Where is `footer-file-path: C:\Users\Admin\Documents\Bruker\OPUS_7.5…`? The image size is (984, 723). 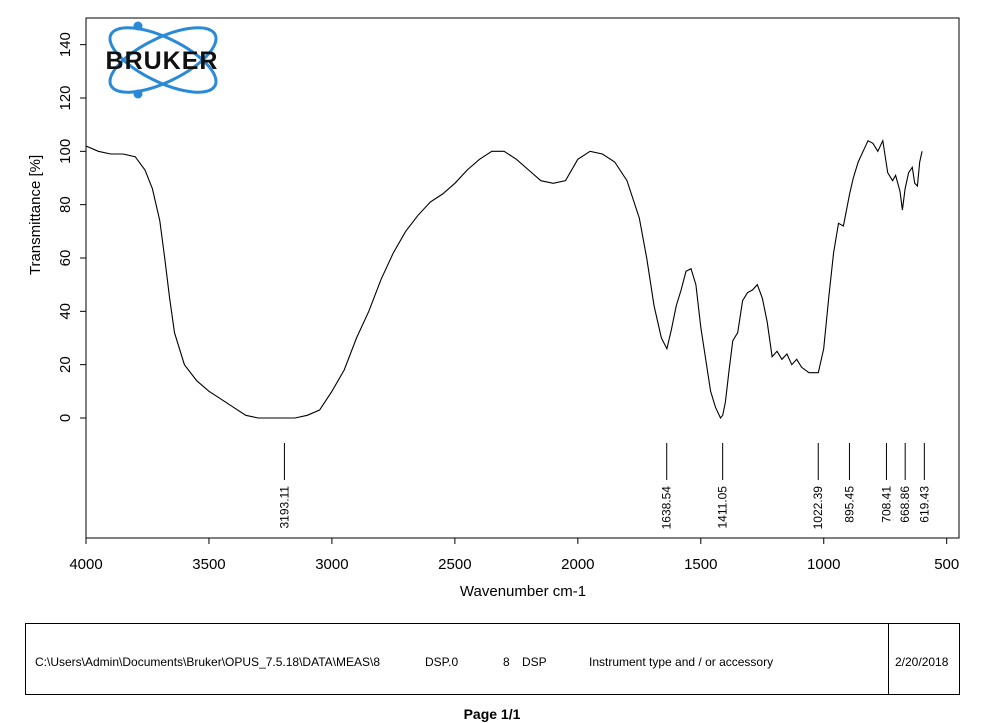
footer-file-path: C:\Users\Admin\Documents\Bruker\OPUS_7.5… is located at coordinates (208, 662).